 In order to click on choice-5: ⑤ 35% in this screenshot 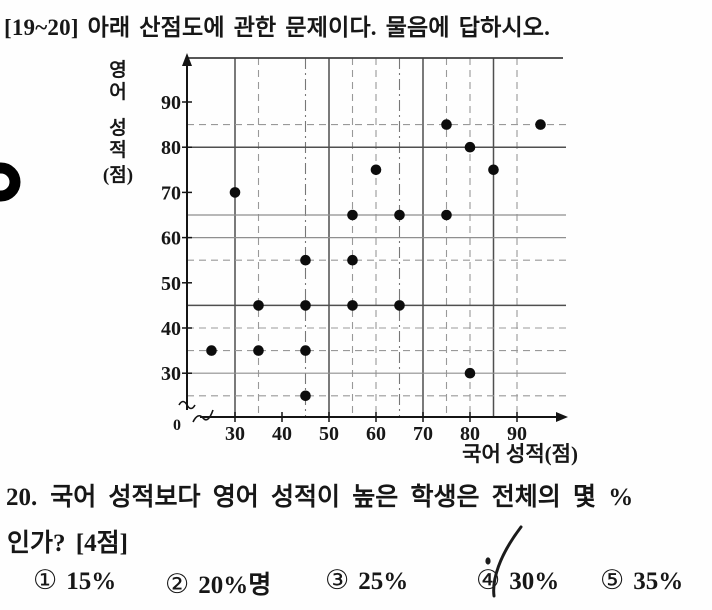, I will do `click(641, 580)`.